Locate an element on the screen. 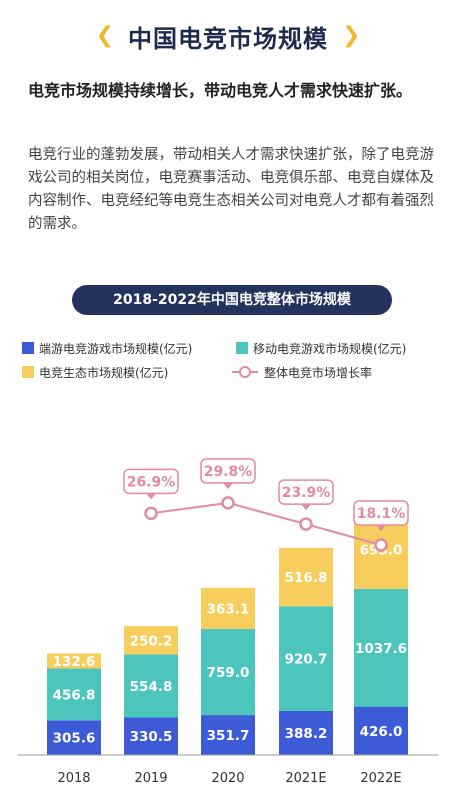  bar-label-0-0: 305.6 is located at coordinates (74, 739).